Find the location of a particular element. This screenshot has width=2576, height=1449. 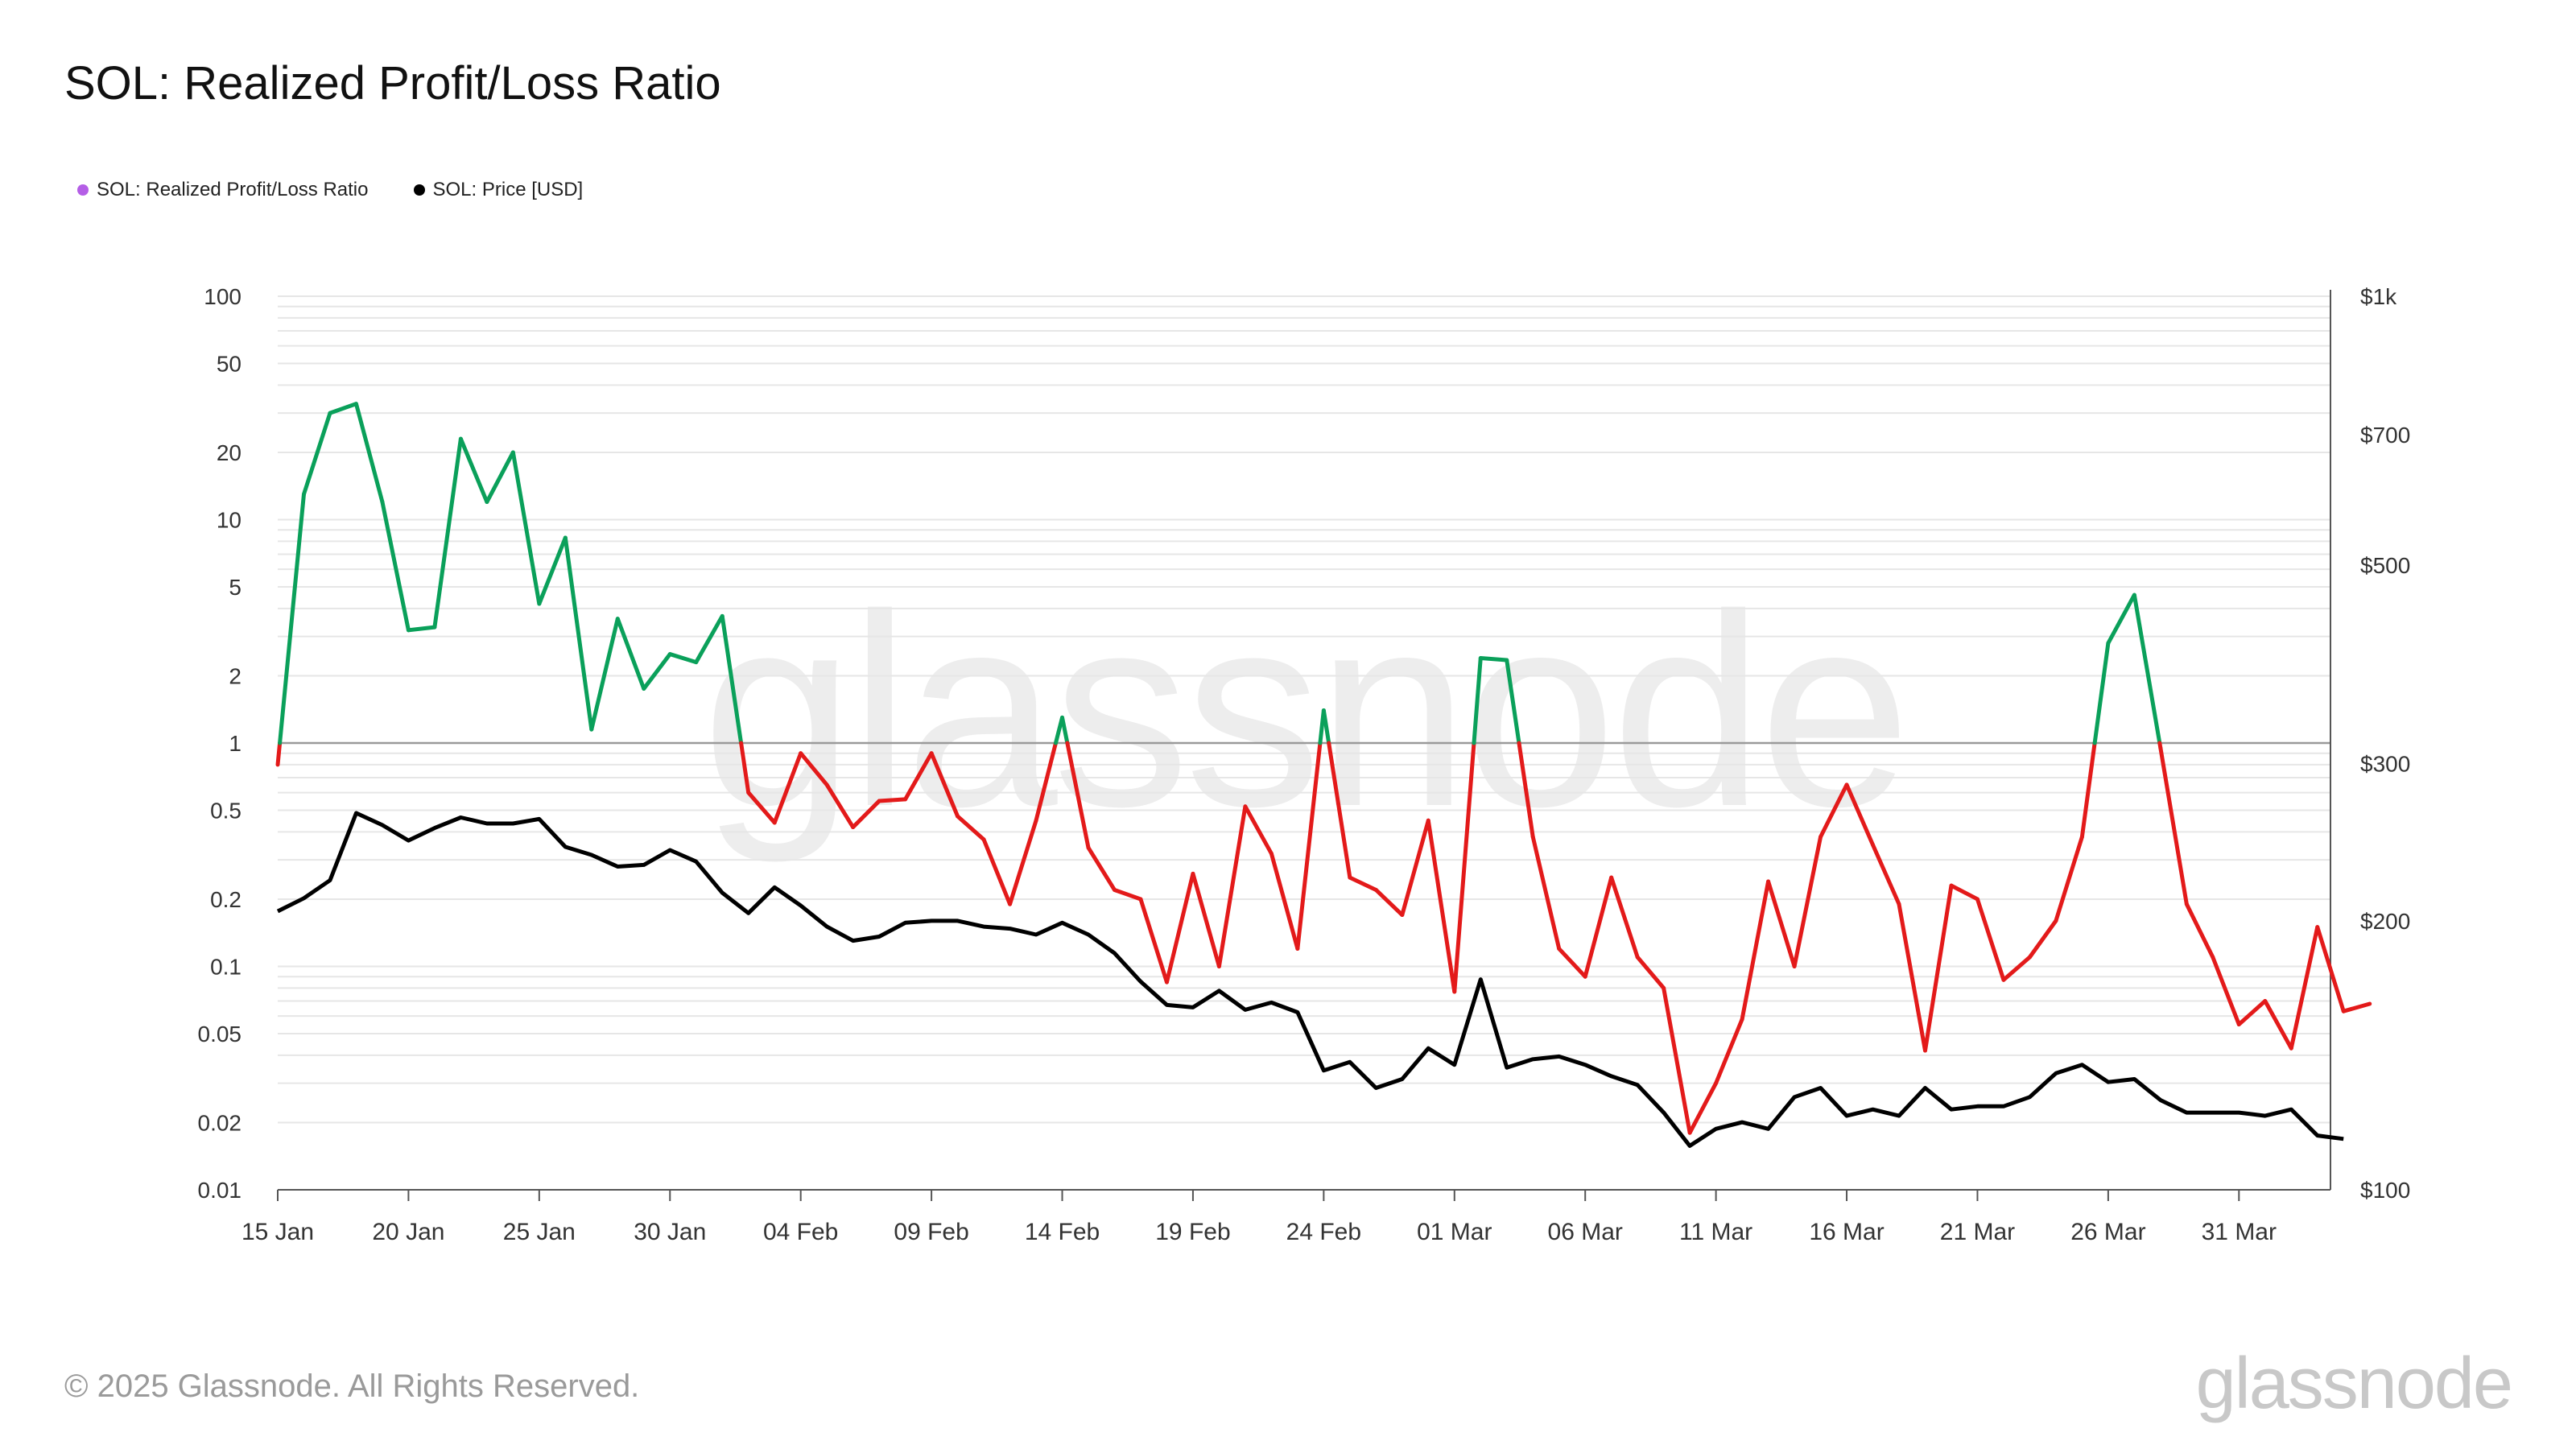

brand-logo: glassnode is located at coordinates (2354, 1384).